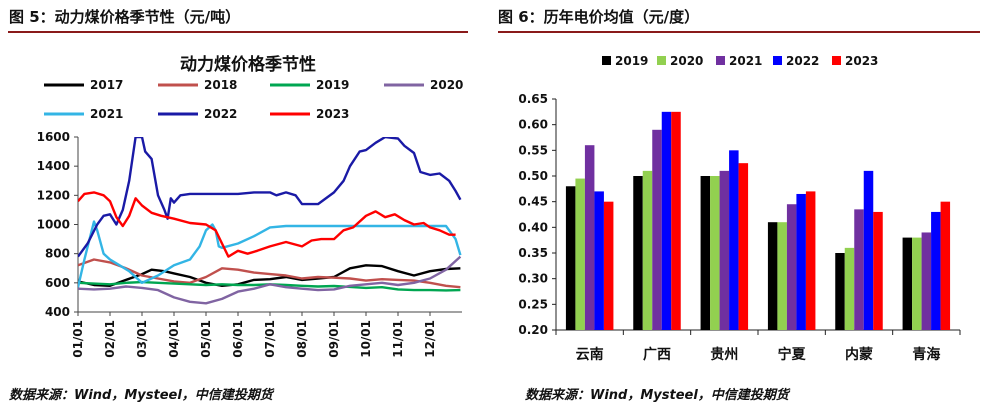 The image size is (988, 406). Describe the element at coordinates (657, 395) in the screenshot. I see `right-source-note: 数据来源：Wind，Mysteel，中信建投期货` at that location.